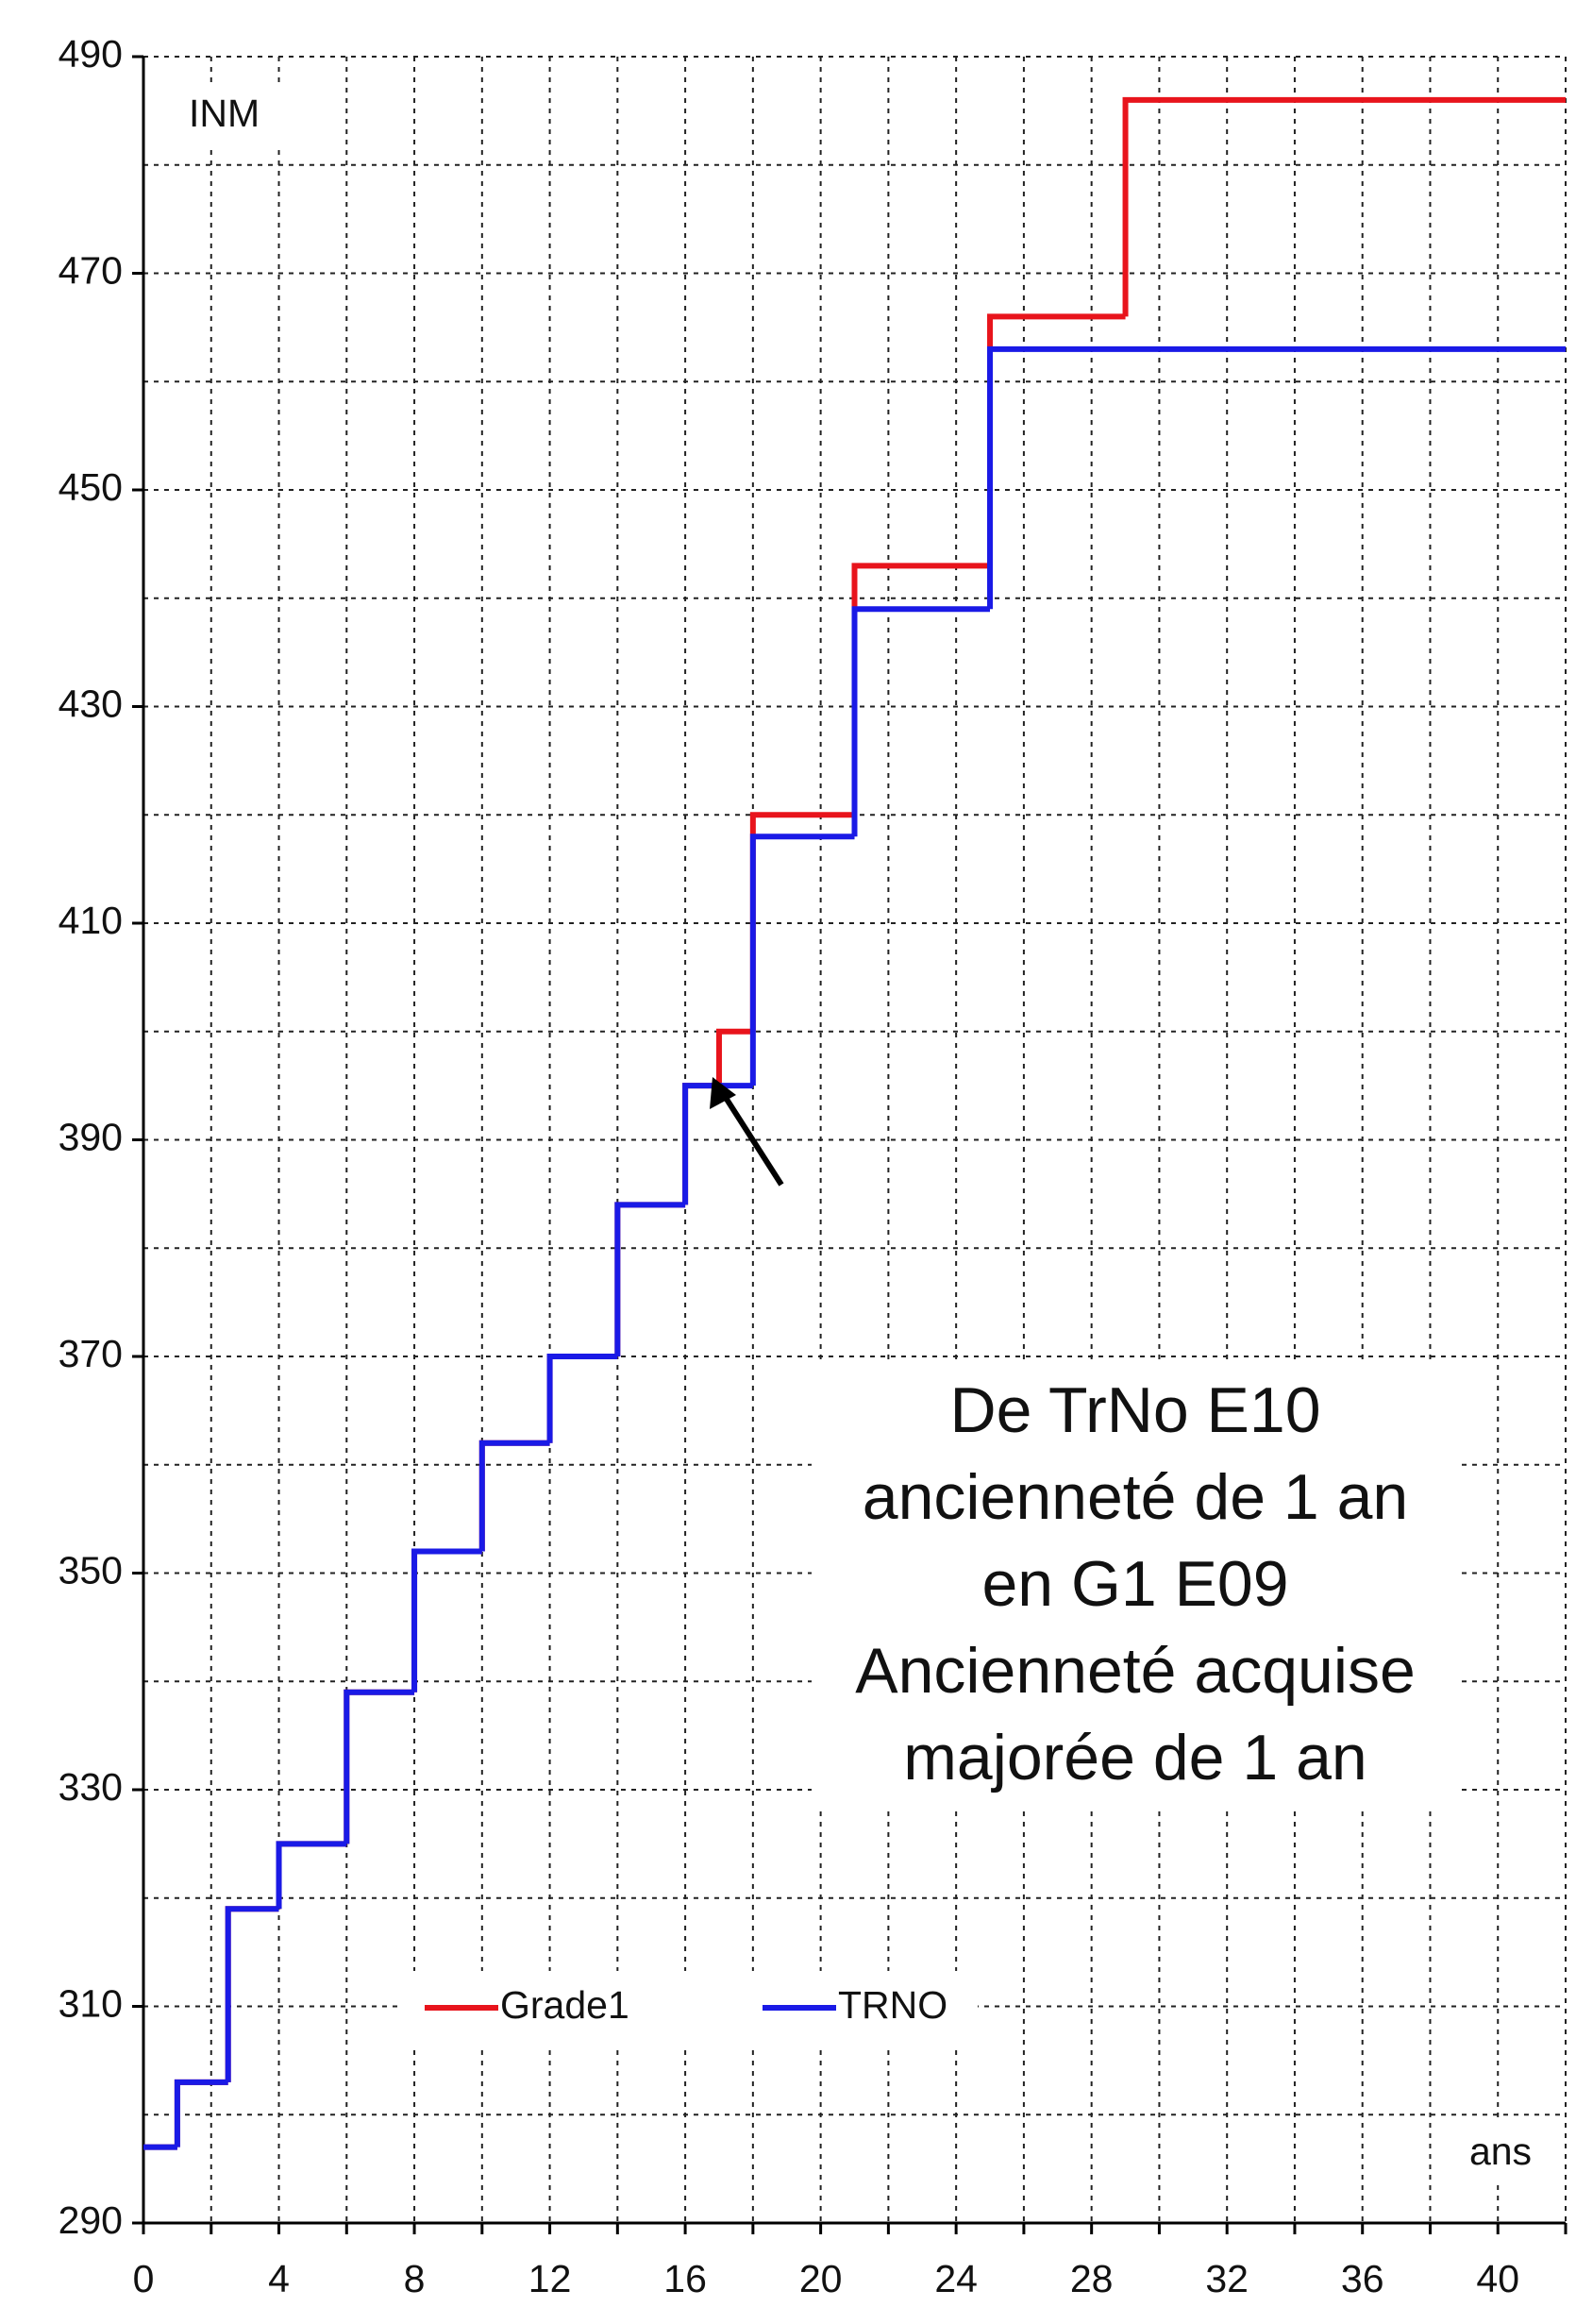 The height and width of the screenshot is (2324, 1576). I want to click on x-tick-label: 36, so click(1362, 2278).